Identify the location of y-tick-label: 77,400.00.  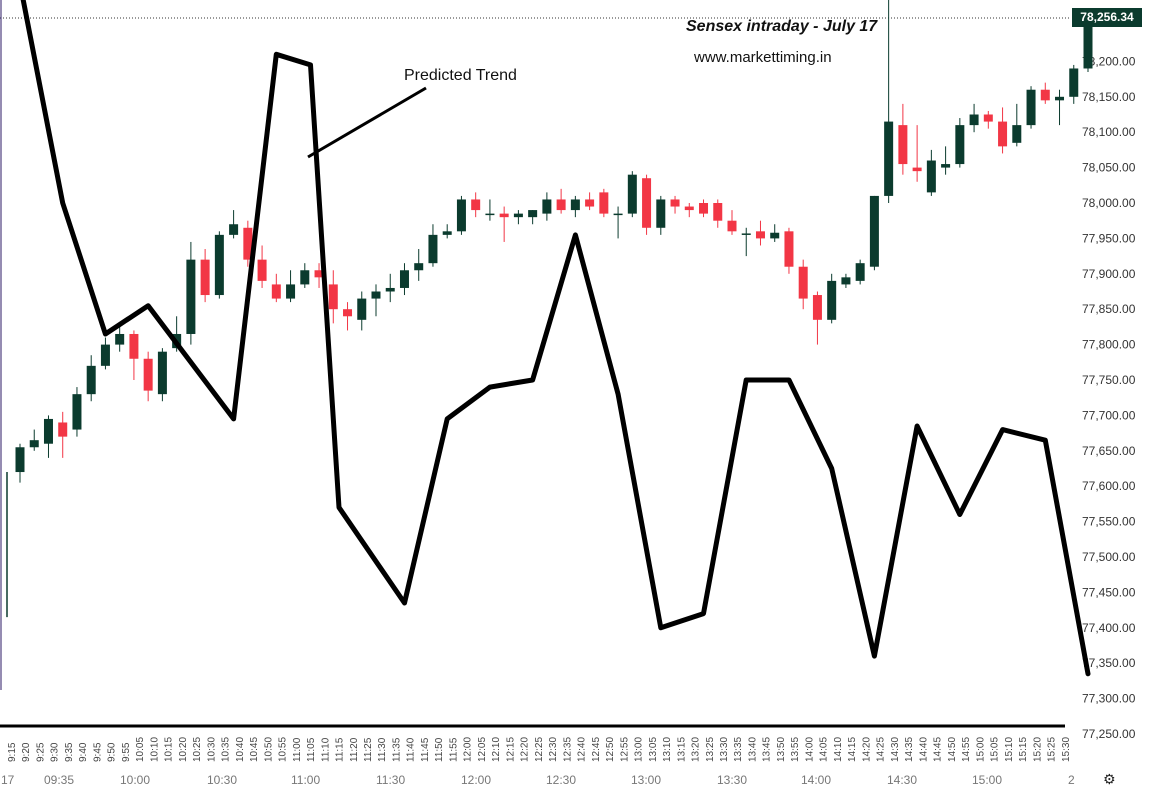
(1109, 628).